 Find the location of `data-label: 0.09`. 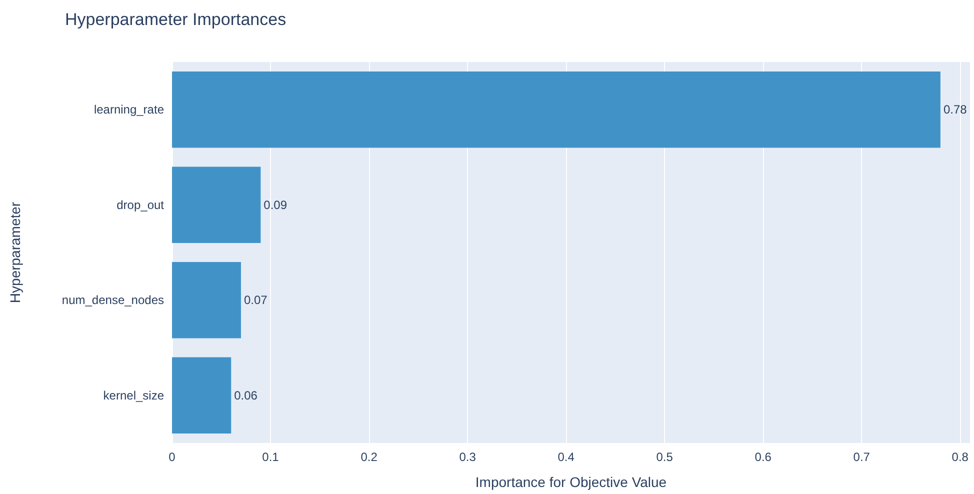

data-label: 0.09 is located at coordinates (276, 205).